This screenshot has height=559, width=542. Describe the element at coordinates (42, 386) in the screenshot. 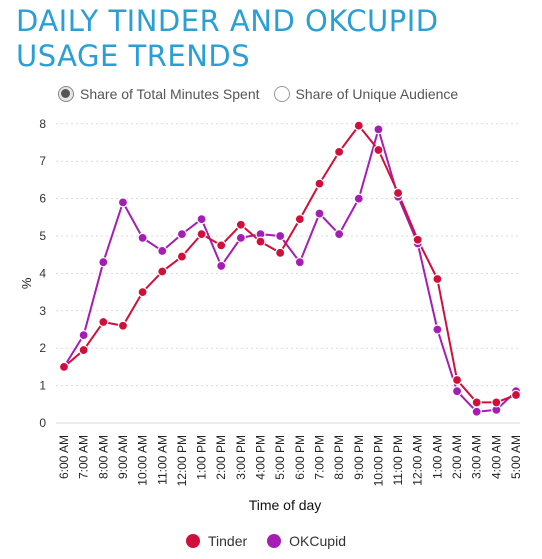

I see `y-tick-label: 1` at that location.